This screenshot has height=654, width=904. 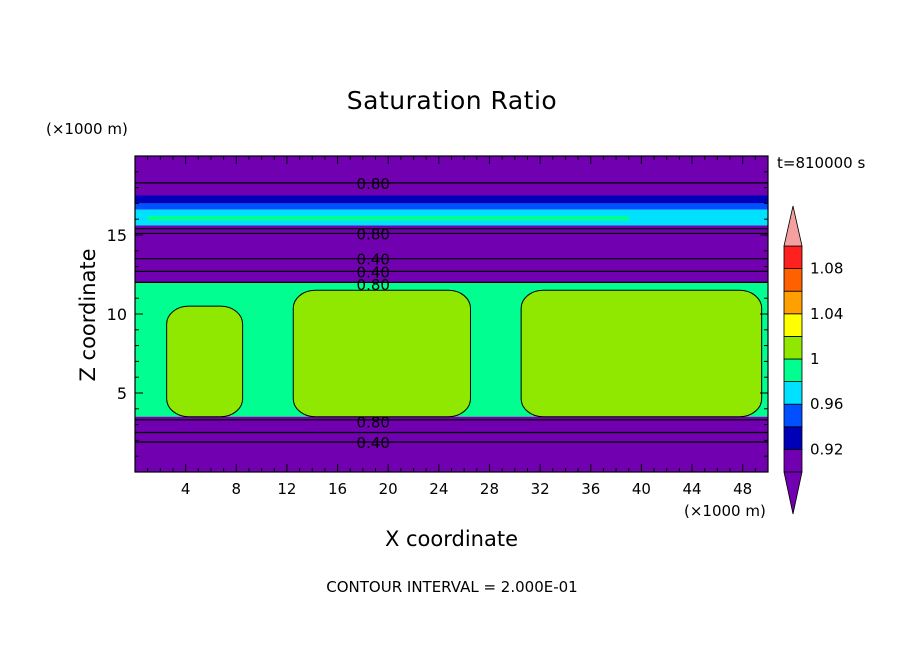 I want to click on x-tick-label-1: 8, so click(x=237, y=489).